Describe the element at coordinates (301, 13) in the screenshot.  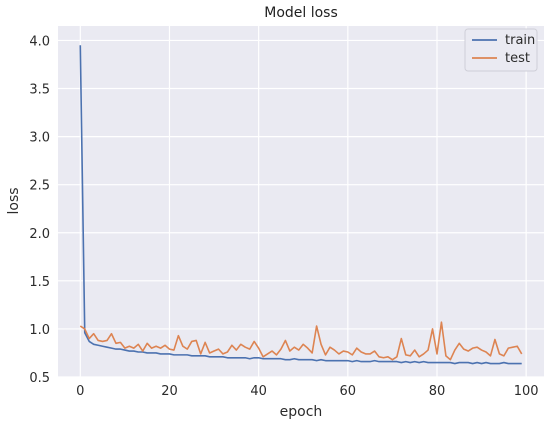
I see `chart-title: Model loss` at that location.